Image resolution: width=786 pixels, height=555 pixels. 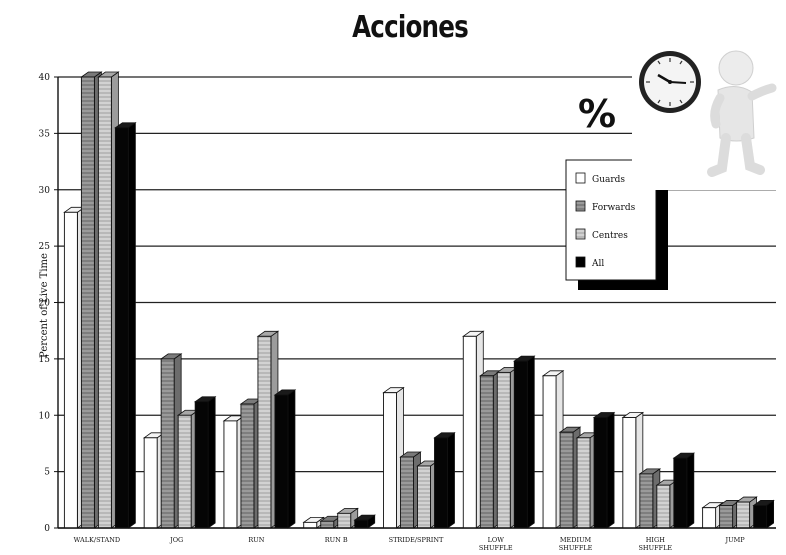 I want to click on y-tick-label: 15, so click(x=45, y=360).